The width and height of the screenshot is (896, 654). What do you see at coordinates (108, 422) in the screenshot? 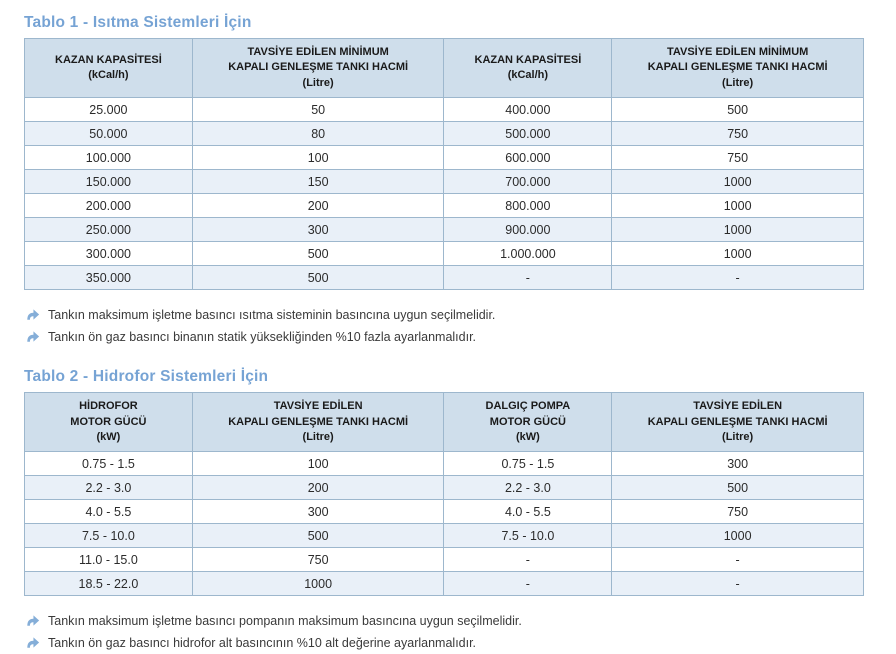
I see `column-header: HİDROFOR MOTOR GÜCÜ (kW)` at bounding box center [108, 422].